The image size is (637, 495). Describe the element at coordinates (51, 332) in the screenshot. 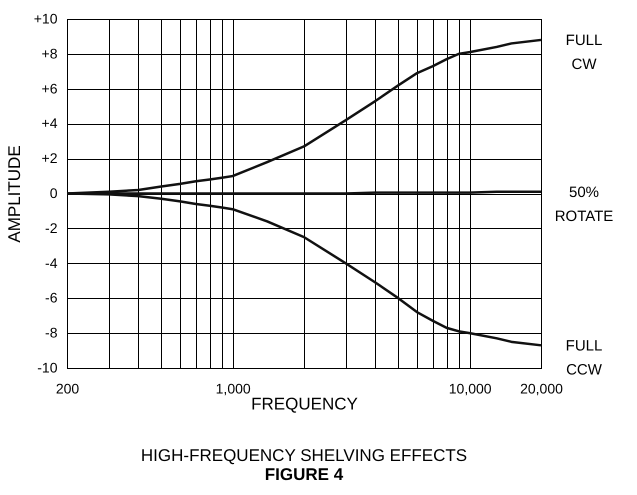

I see `y-tick-label: -8` at that location.